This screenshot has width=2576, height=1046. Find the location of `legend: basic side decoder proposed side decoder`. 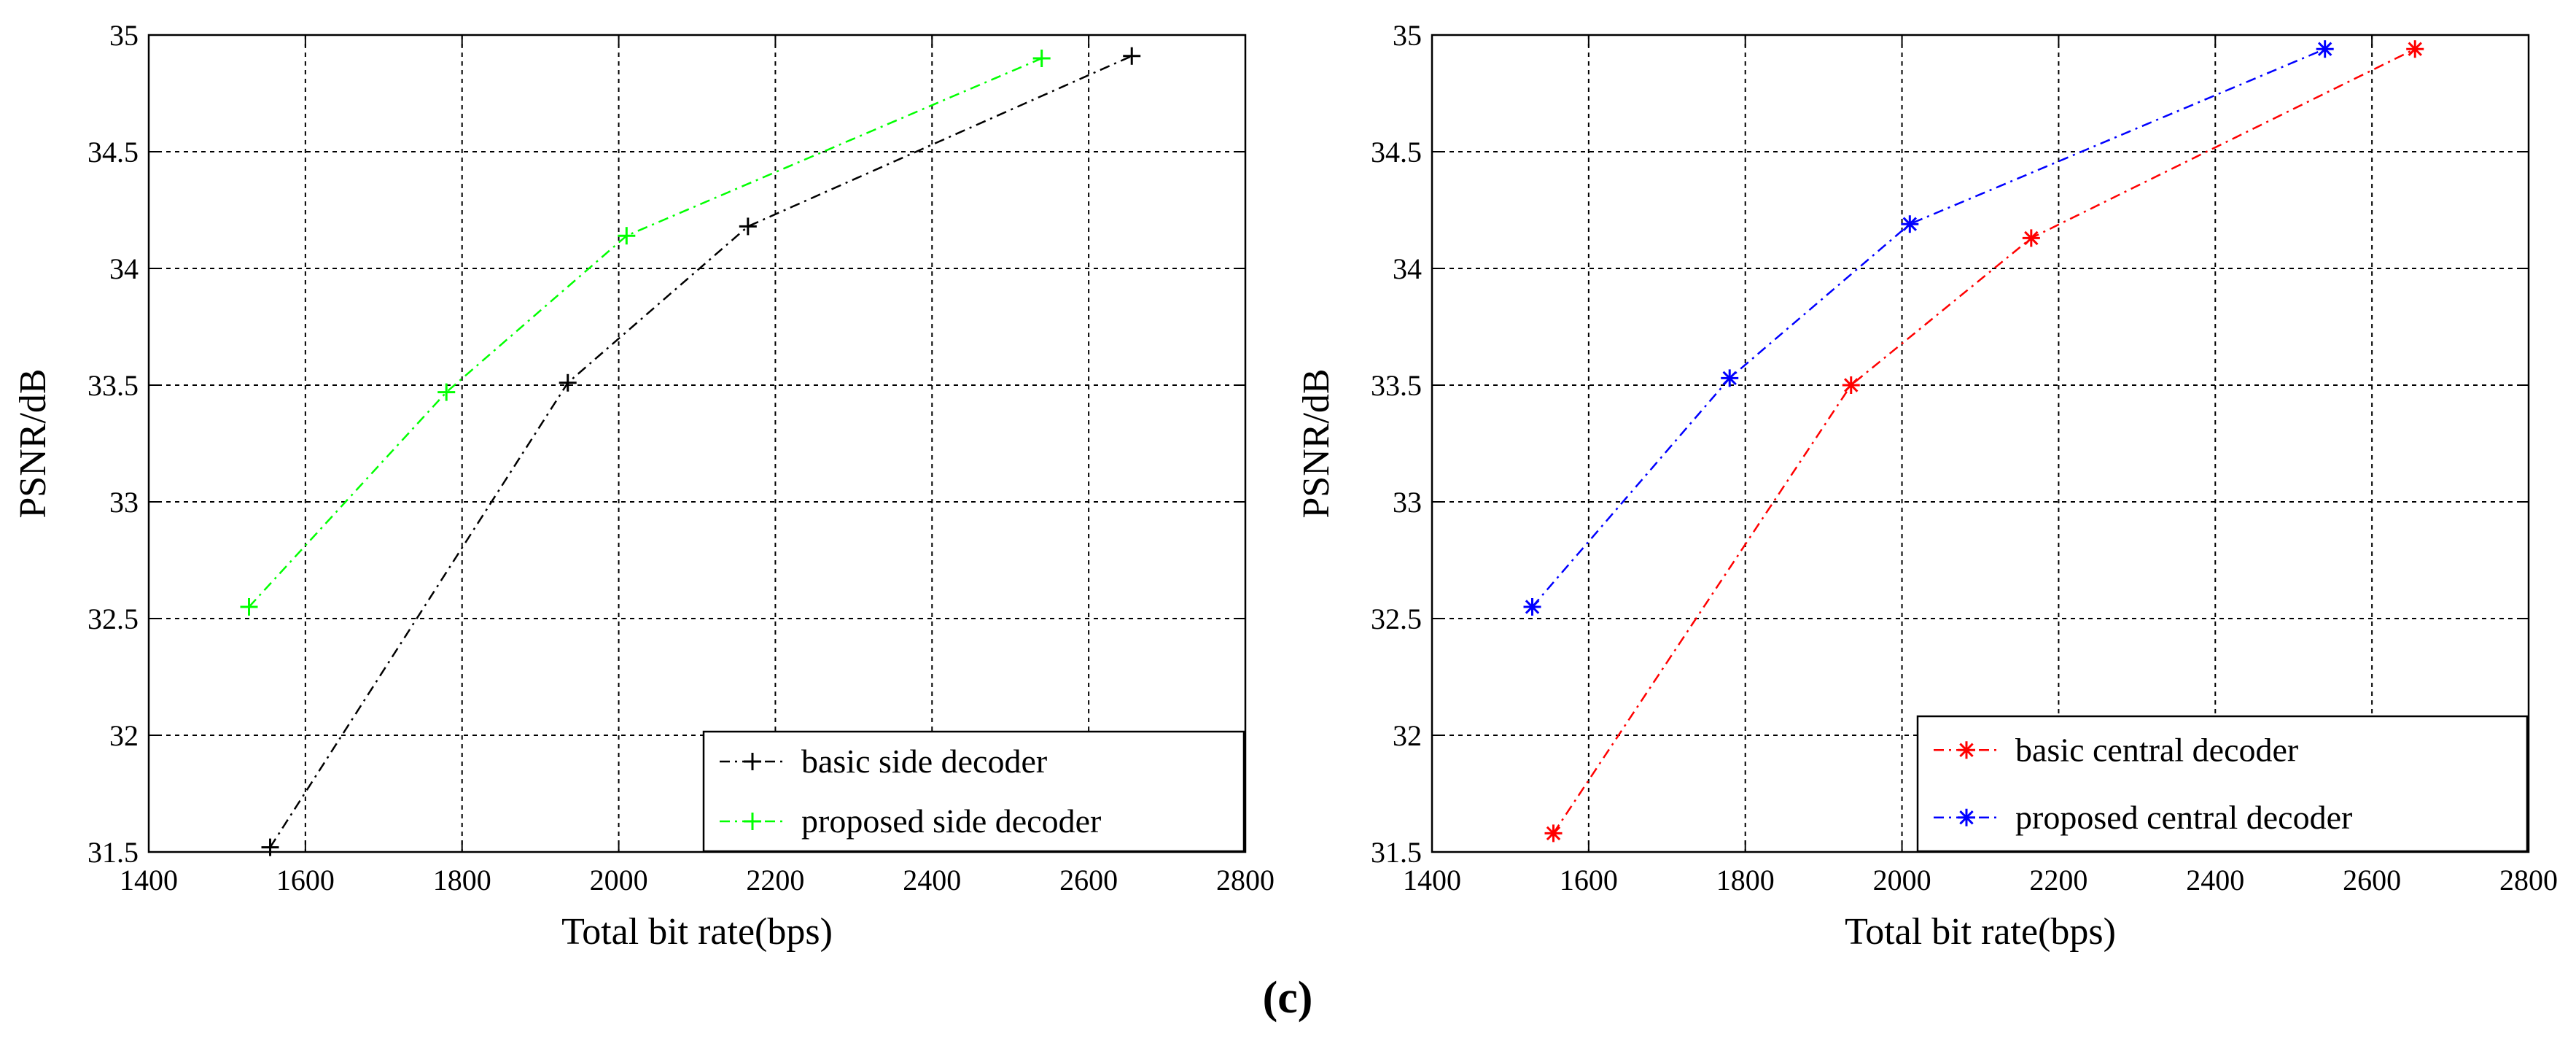

legend: basic side decoder proposed side decoder is located at coordinates (973, 791).